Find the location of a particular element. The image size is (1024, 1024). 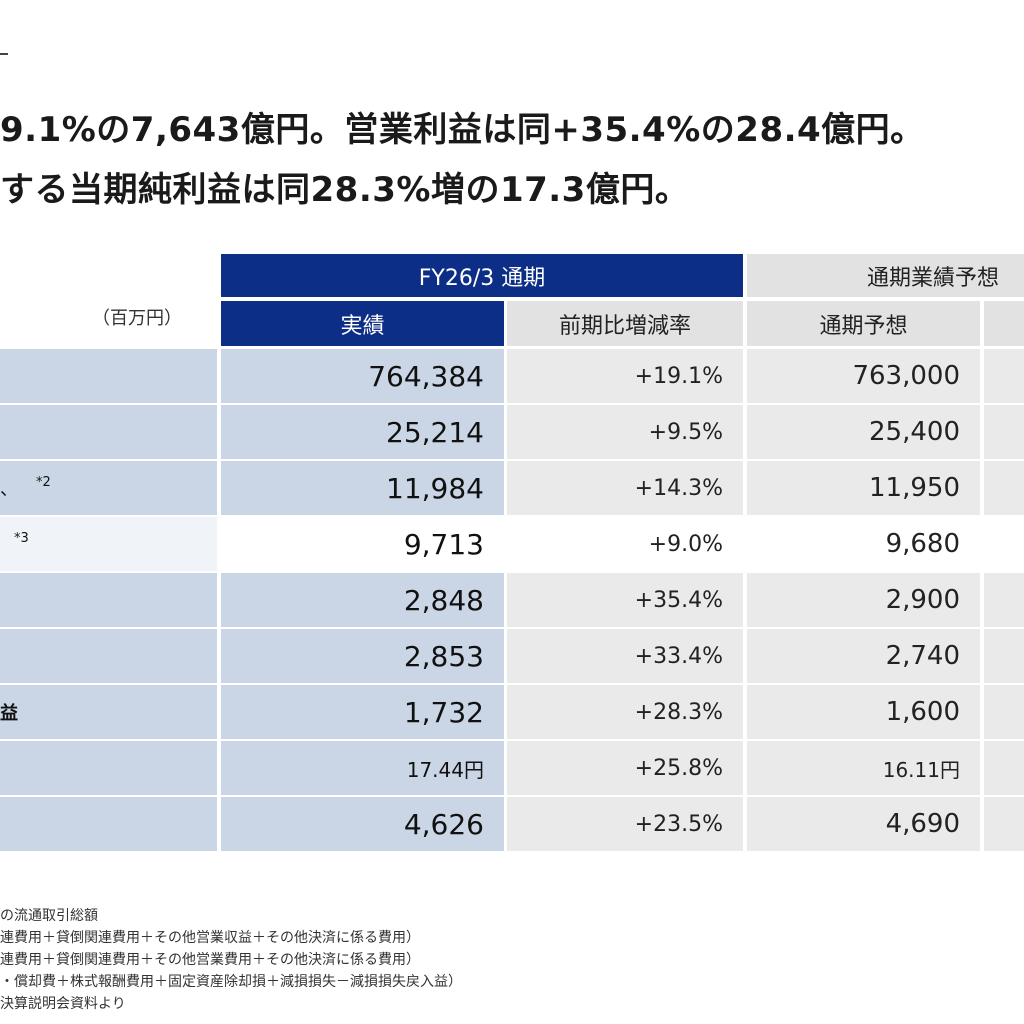

table-row: 4,626 +23.5% 4,690 is located at coordinates (512, 824).